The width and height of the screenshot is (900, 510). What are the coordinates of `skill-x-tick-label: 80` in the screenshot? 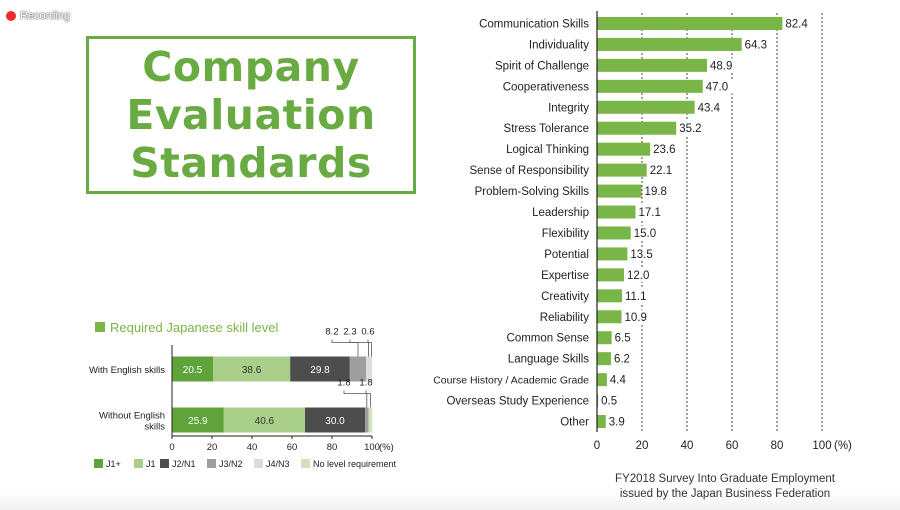 It's located at (332, 447).